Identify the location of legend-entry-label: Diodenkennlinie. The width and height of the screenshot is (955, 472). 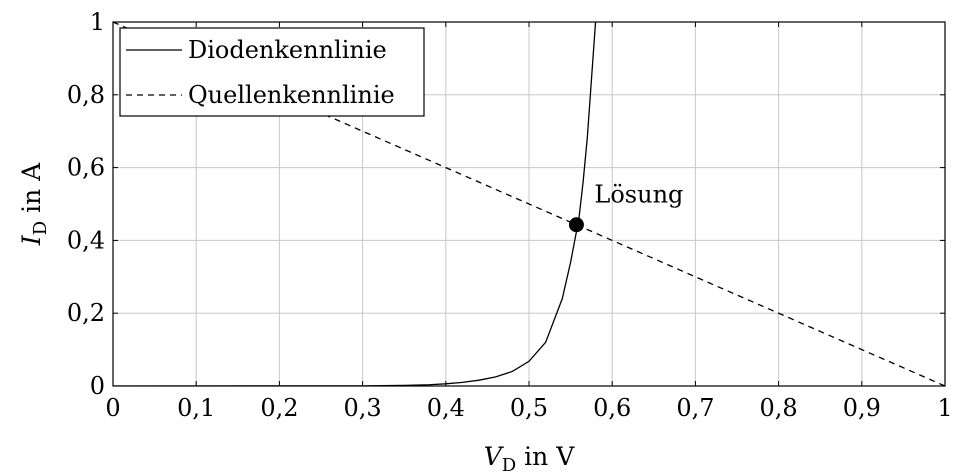
(287, 50).